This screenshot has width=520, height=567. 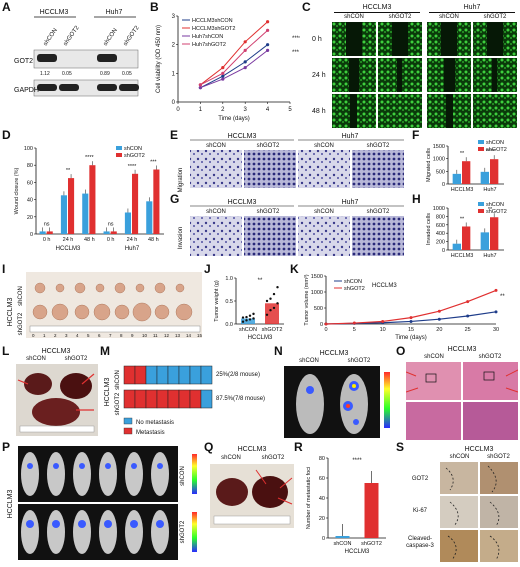 What do you see at coordinates (209, 447) in the screenshot?
I see `panel-letter-q: Q` at bounding box center [209, 447].